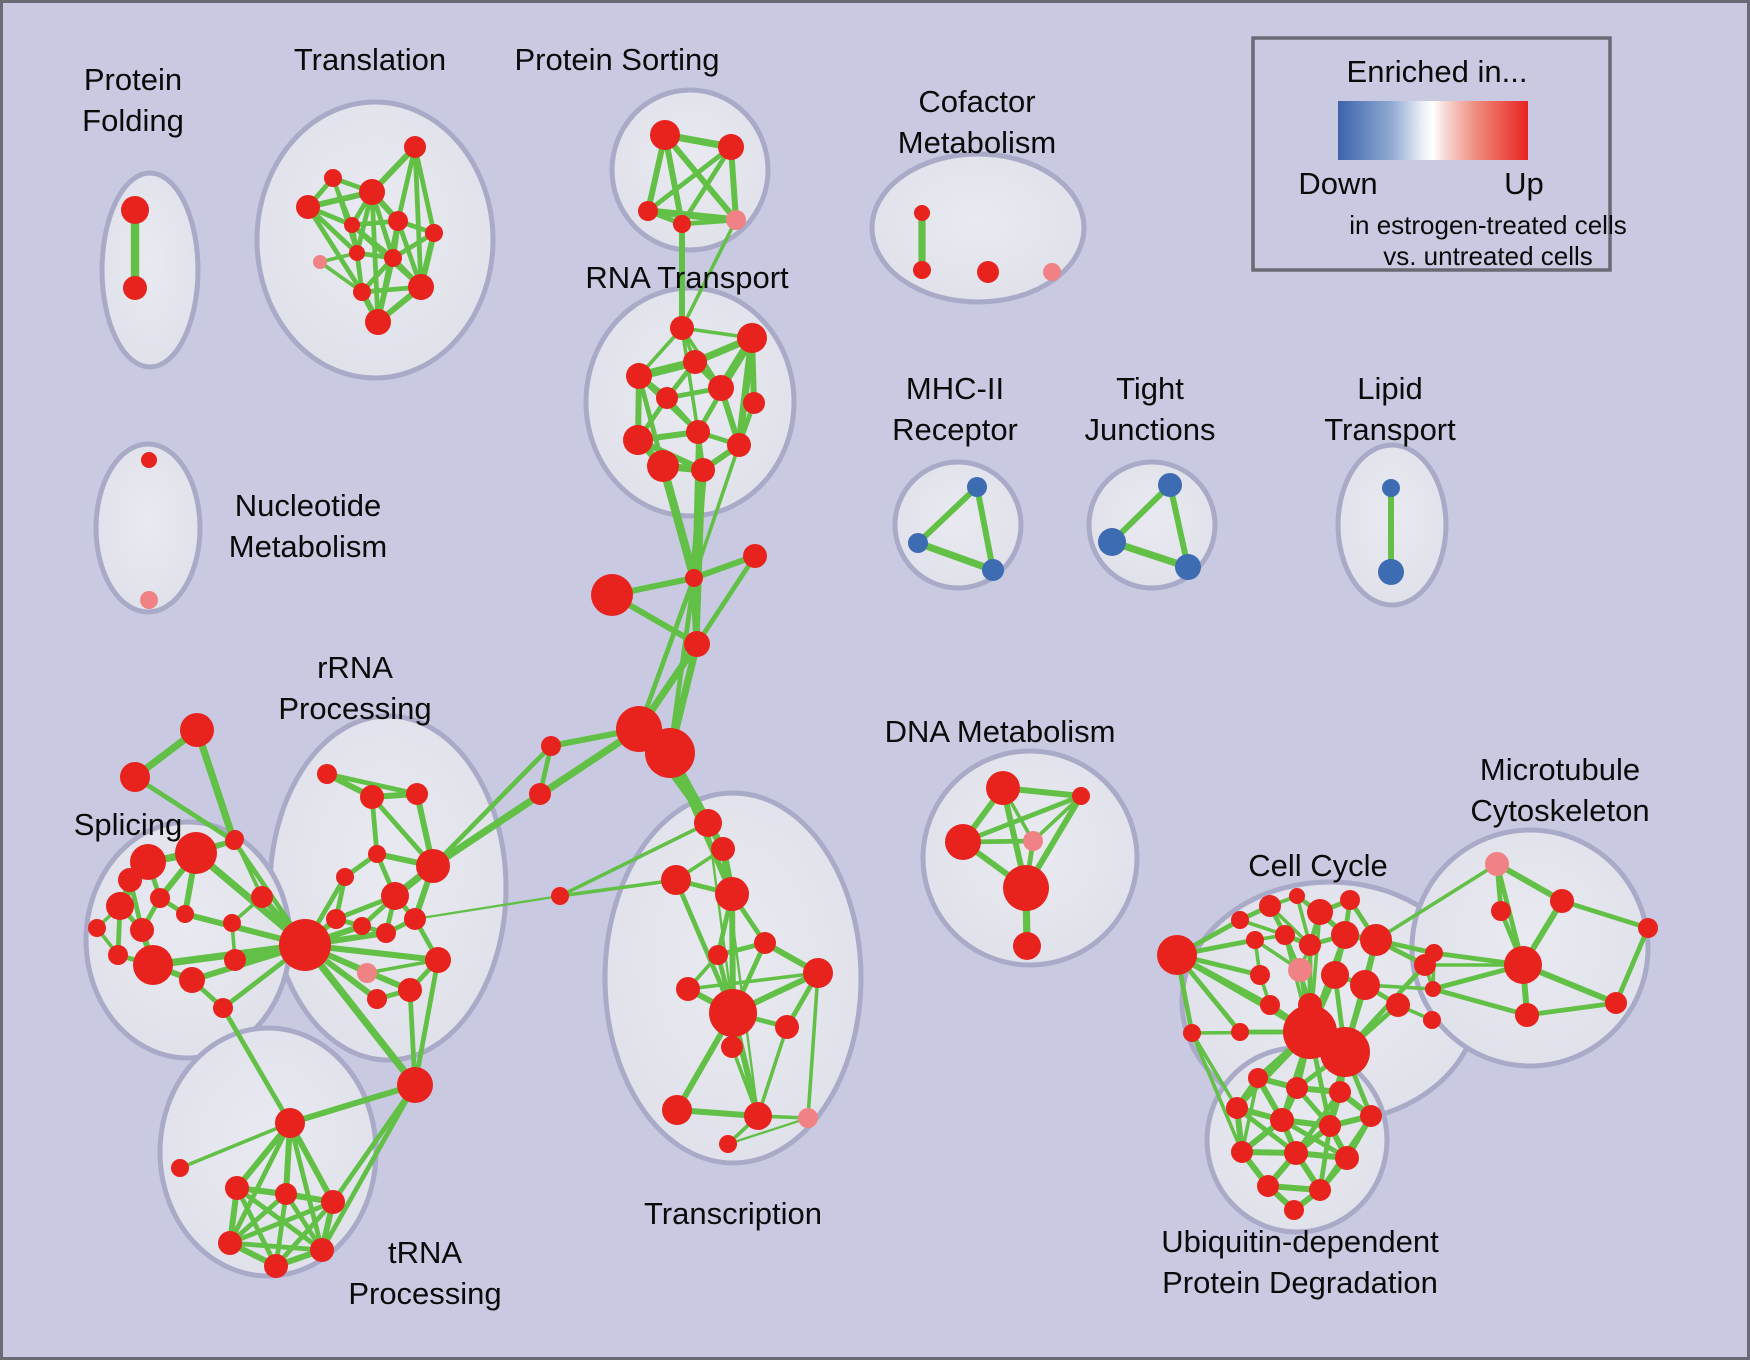 The image size is (1750, 1360). What do you see at coordinates (733, 1213) in the screenshot?
I see `cluster-label-transcription: Transcription` at bounding box center [733, 1213].